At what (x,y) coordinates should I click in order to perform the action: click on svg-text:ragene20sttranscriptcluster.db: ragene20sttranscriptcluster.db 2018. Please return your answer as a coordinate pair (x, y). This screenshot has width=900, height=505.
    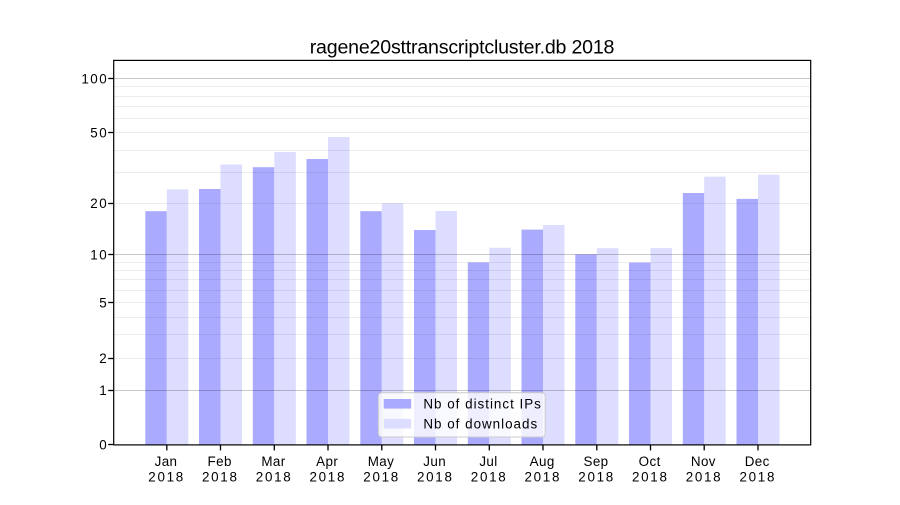
    Looking at the image, I should click on (462, 48).